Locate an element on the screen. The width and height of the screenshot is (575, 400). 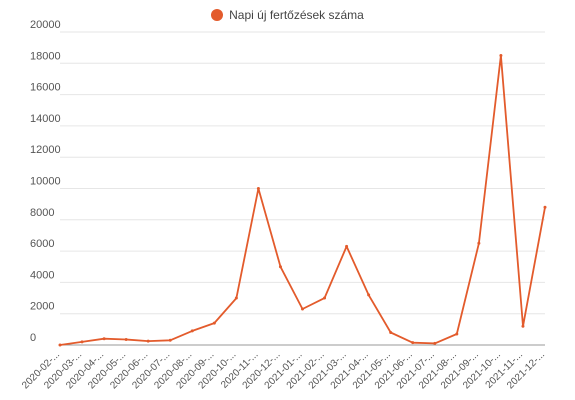
y-tick-label: 8000 is located at coordinates (42, 213).